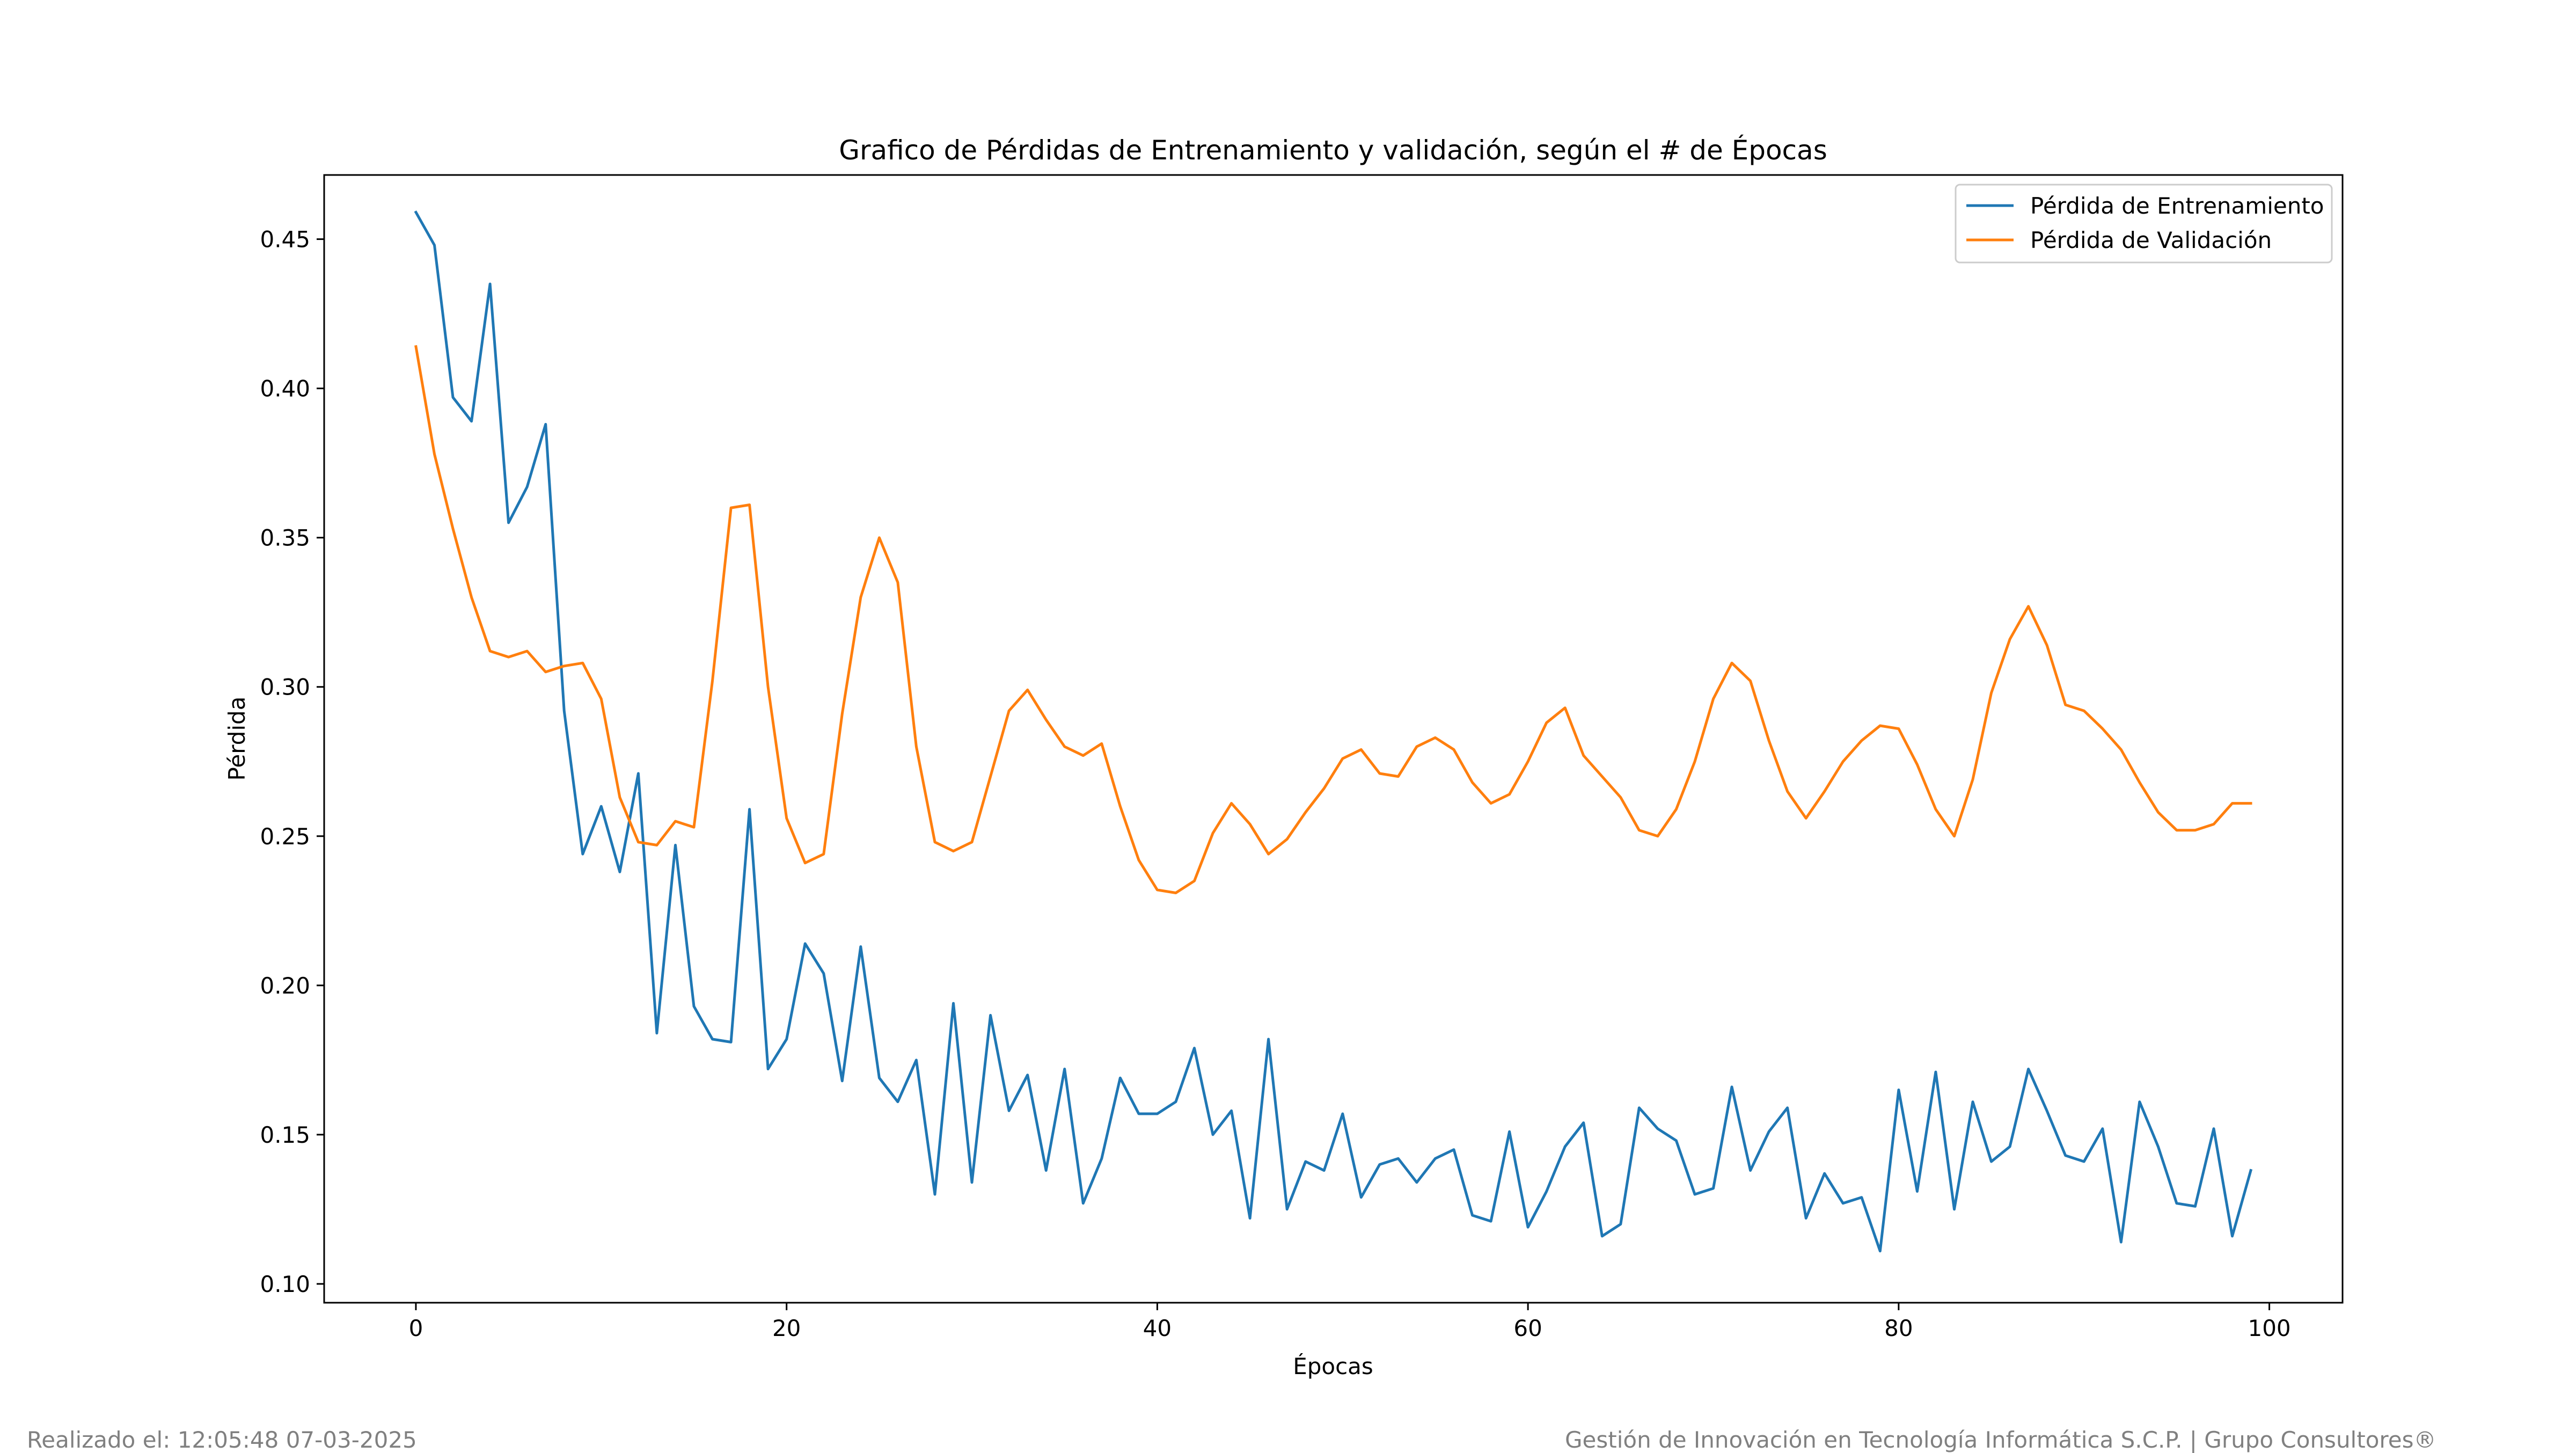 This screenshot has height=1453, width=2576. What do you see at coordinates (285, 538) in the screenshot?
I see `y-tick-label: 0.35` at bounding box center [285, 538].